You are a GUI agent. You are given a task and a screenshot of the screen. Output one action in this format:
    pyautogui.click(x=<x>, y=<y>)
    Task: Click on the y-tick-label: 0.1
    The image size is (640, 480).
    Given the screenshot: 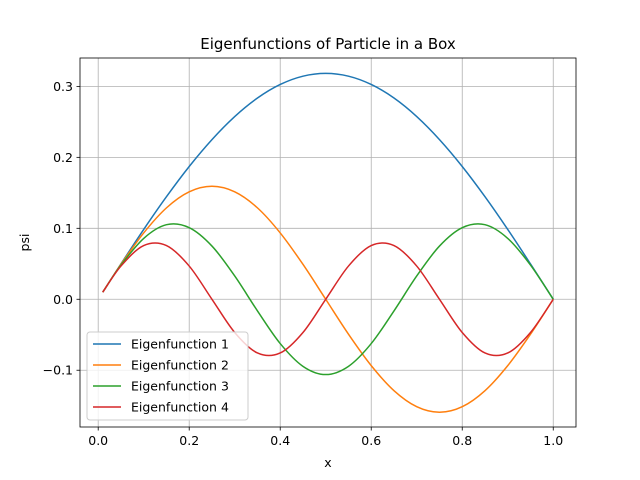 What is the action you would take?
    pyautogui.click(x=63, y=228)
    